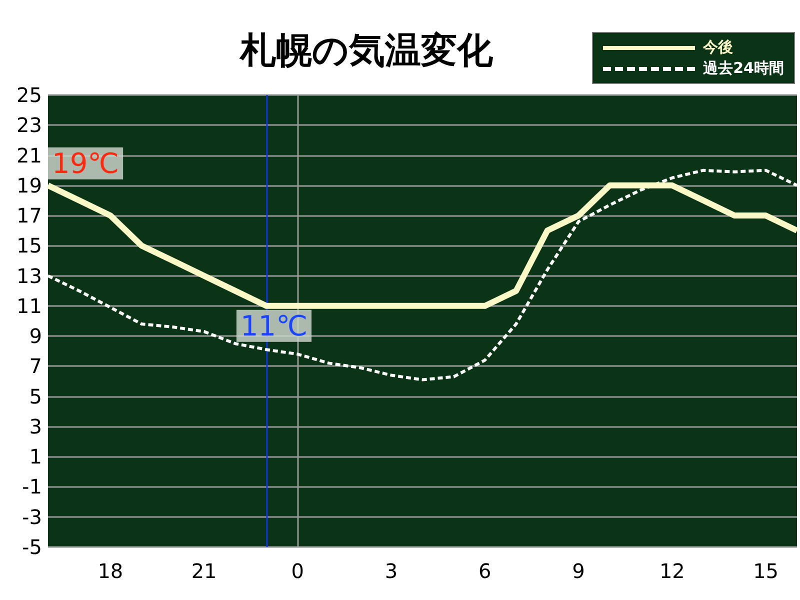 Image resolution: width=800 pixels, height=600 pixels. I want to click on y-tick-label: 11, so click(29, 306).